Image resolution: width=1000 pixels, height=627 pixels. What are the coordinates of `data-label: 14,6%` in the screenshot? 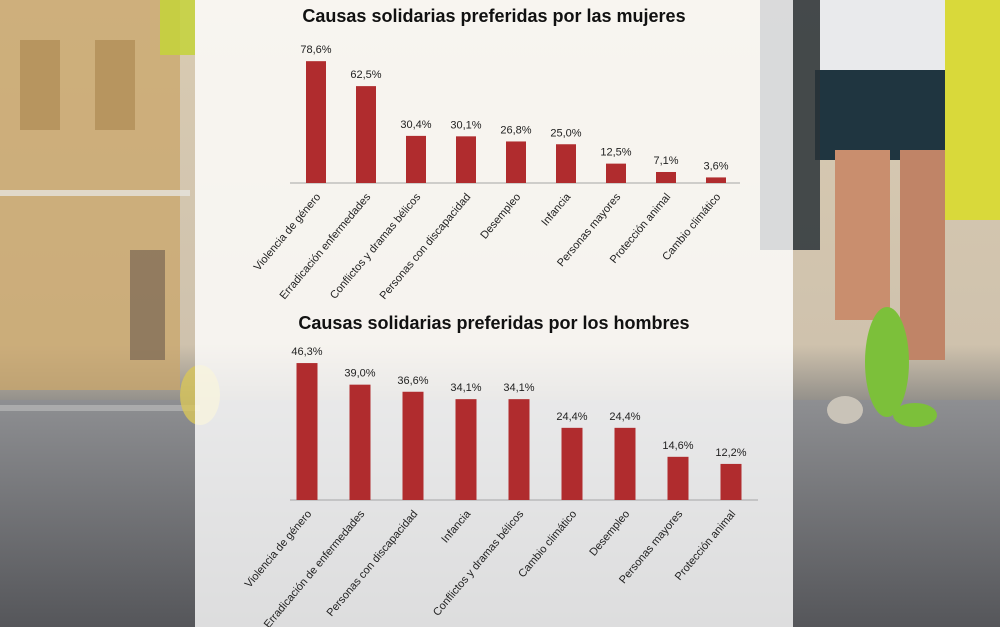 It's located at (677, 446).